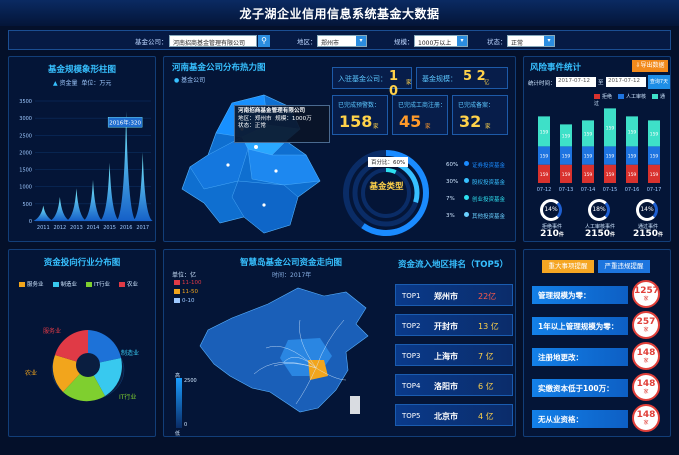 This screenshot has height=455, width=679. What do you see at coordinates (647, 227) in the screenshot?
I see `risk-summary-label: 通过事件` at bounding box center [647, 227].